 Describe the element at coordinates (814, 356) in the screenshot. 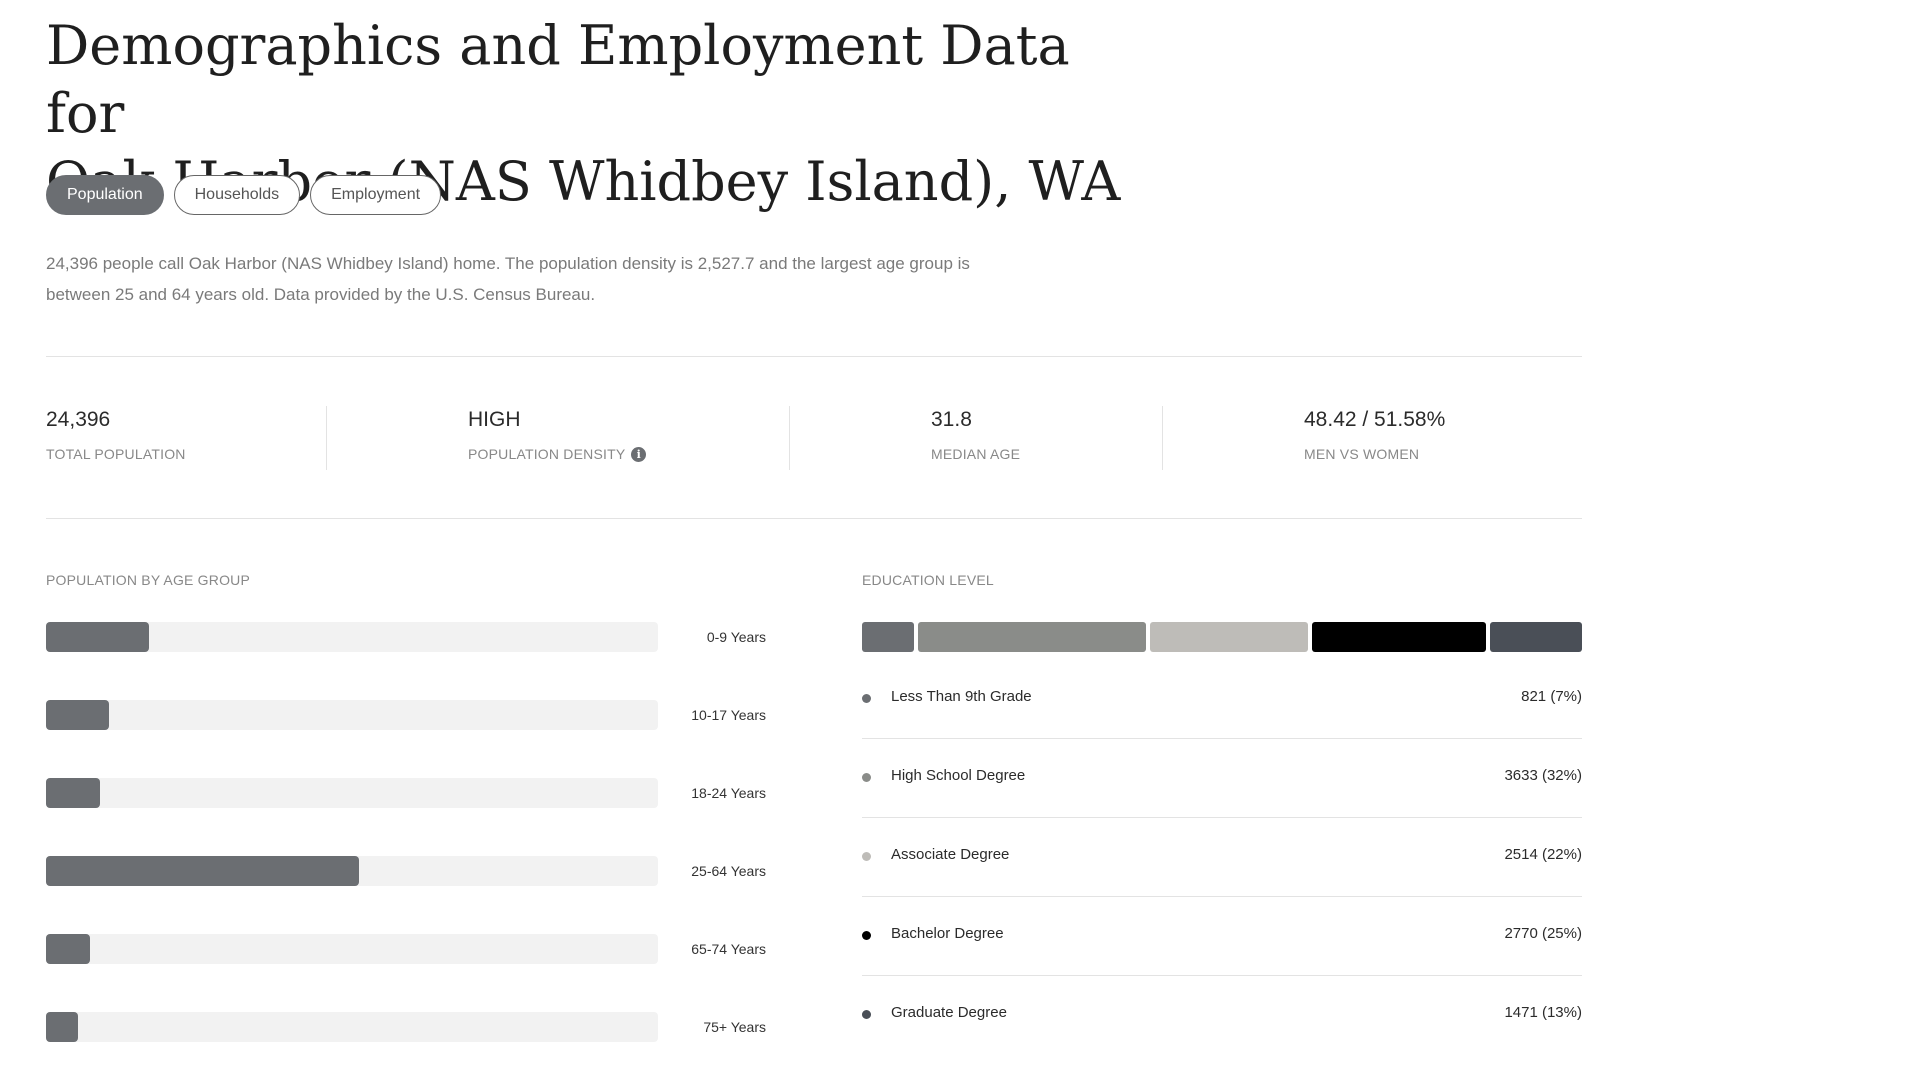

I see `divider-top` at that location.